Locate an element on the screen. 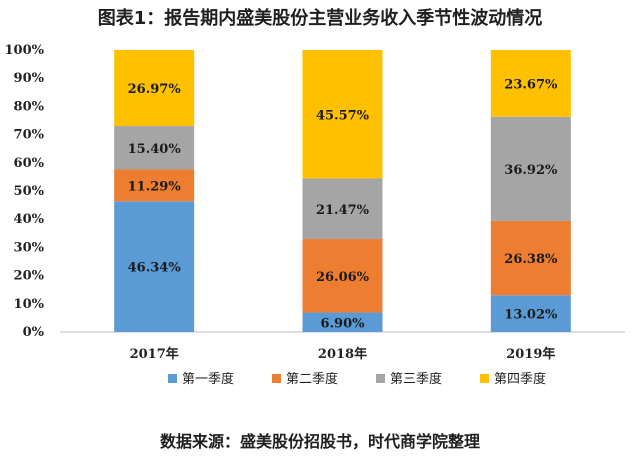  data-label: 36.92% is located at coordinates (531, 170).